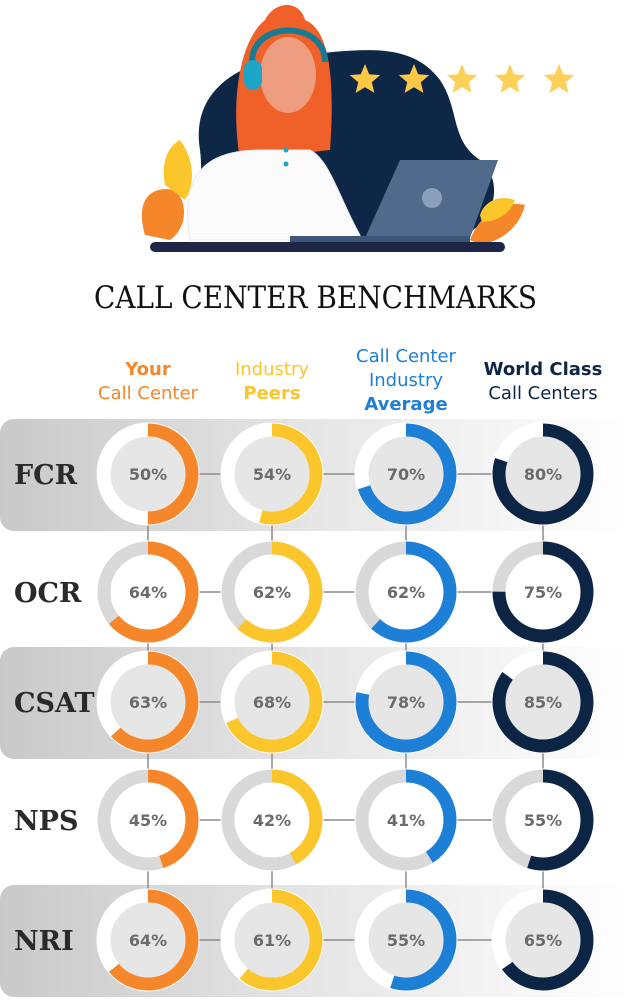  I want to click on donut-nri-your: 64%, so click(148, 940).